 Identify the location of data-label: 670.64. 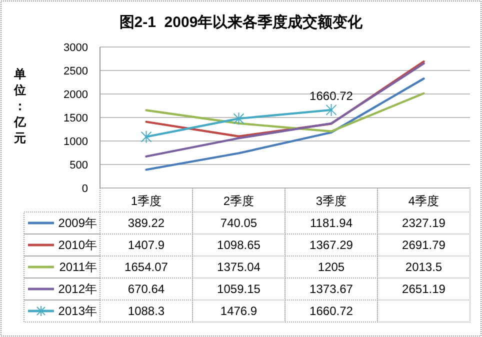
(146, 289).